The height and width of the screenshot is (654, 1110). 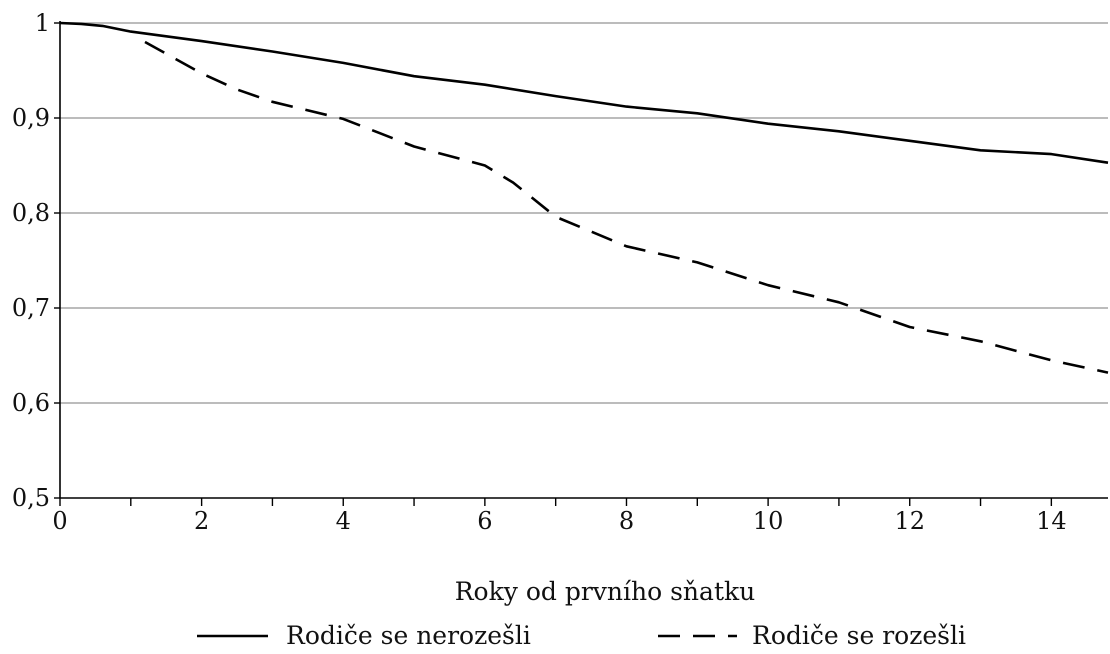 I want to click on x-tick-label-6: 12, so click(x=909, y=521).